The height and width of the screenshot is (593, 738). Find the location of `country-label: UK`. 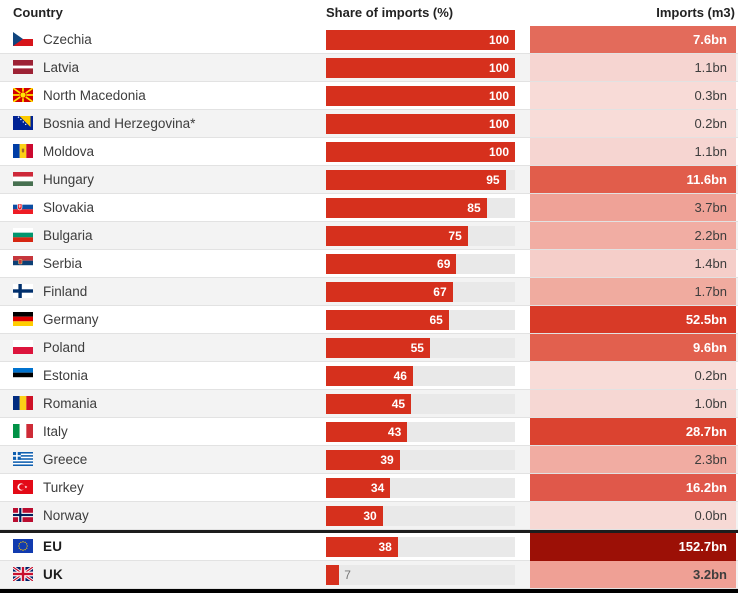

country-label: UK is located at coordinates (53, 574).